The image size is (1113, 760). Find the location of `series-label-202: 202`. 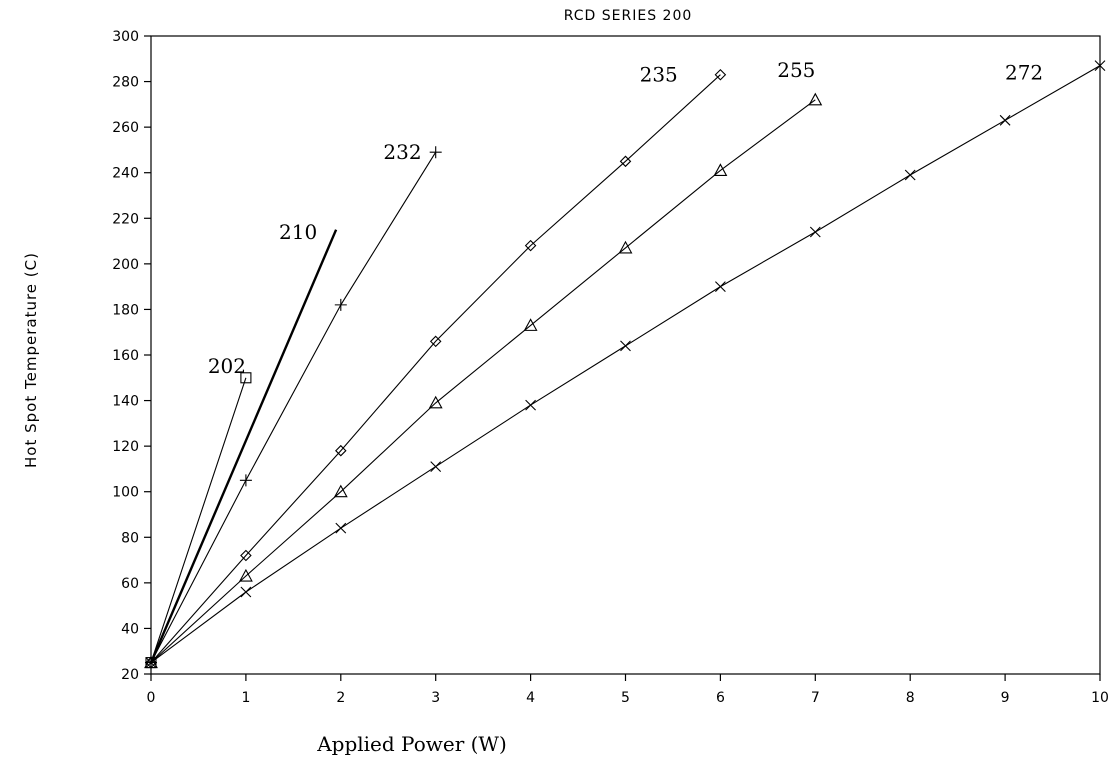

series-label-202: 202 is located at coordinates (227, 366).